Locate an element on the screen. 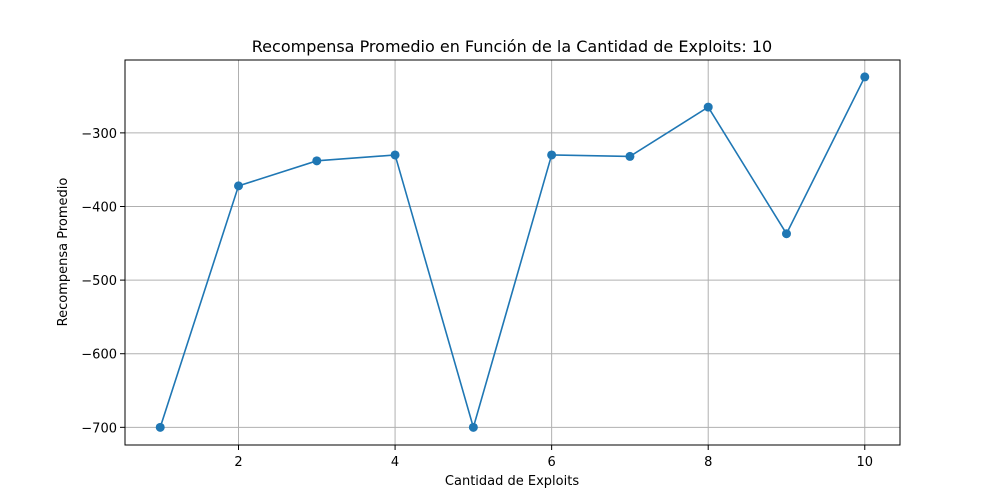 Image resolution: width=1000 pixels, height=500 pixels. x-tick-label: 6 is located at coordinates (552, 462).